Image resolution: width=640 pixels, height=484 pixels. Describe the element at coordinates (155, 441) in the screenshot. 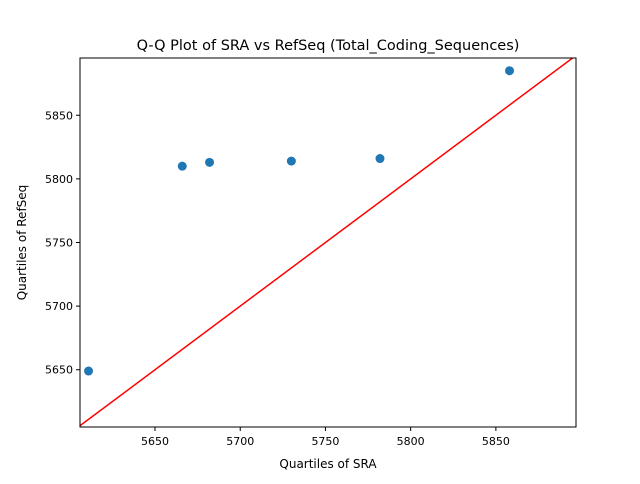

I see `x-tick-label: 5650` at that location.